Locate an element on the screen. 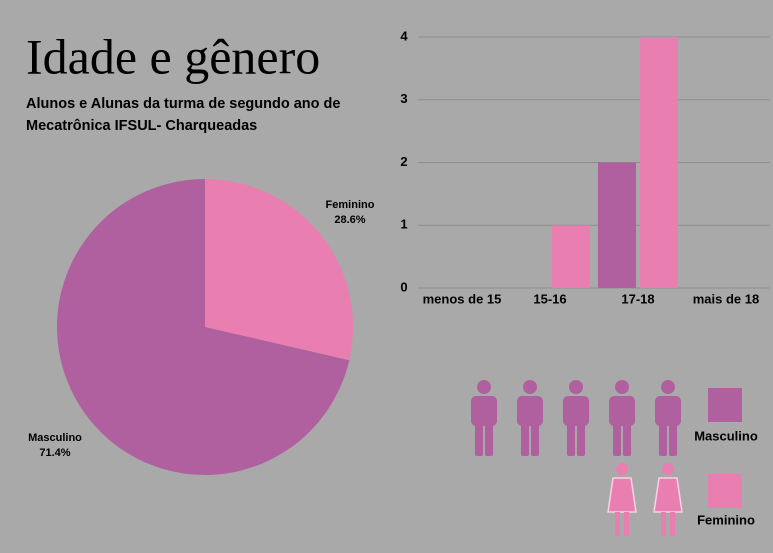  y-tick-label: 1 is located at coordinates (403, 224).